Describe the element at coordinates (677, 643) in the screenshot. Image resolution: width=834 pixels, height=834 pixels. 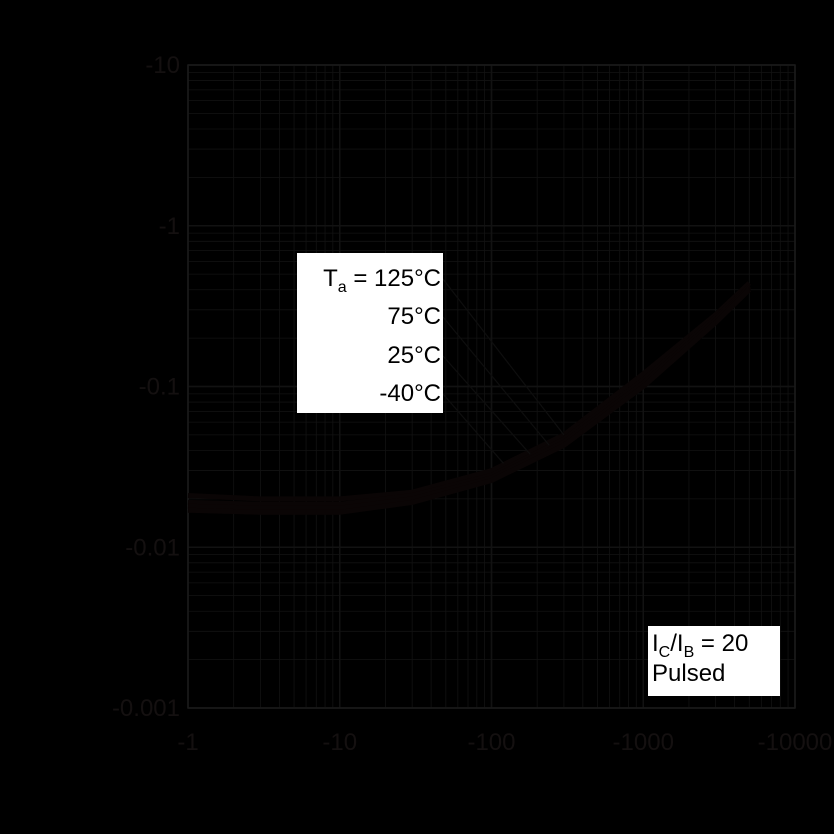
I see `ratio-slash: /I` at that location.